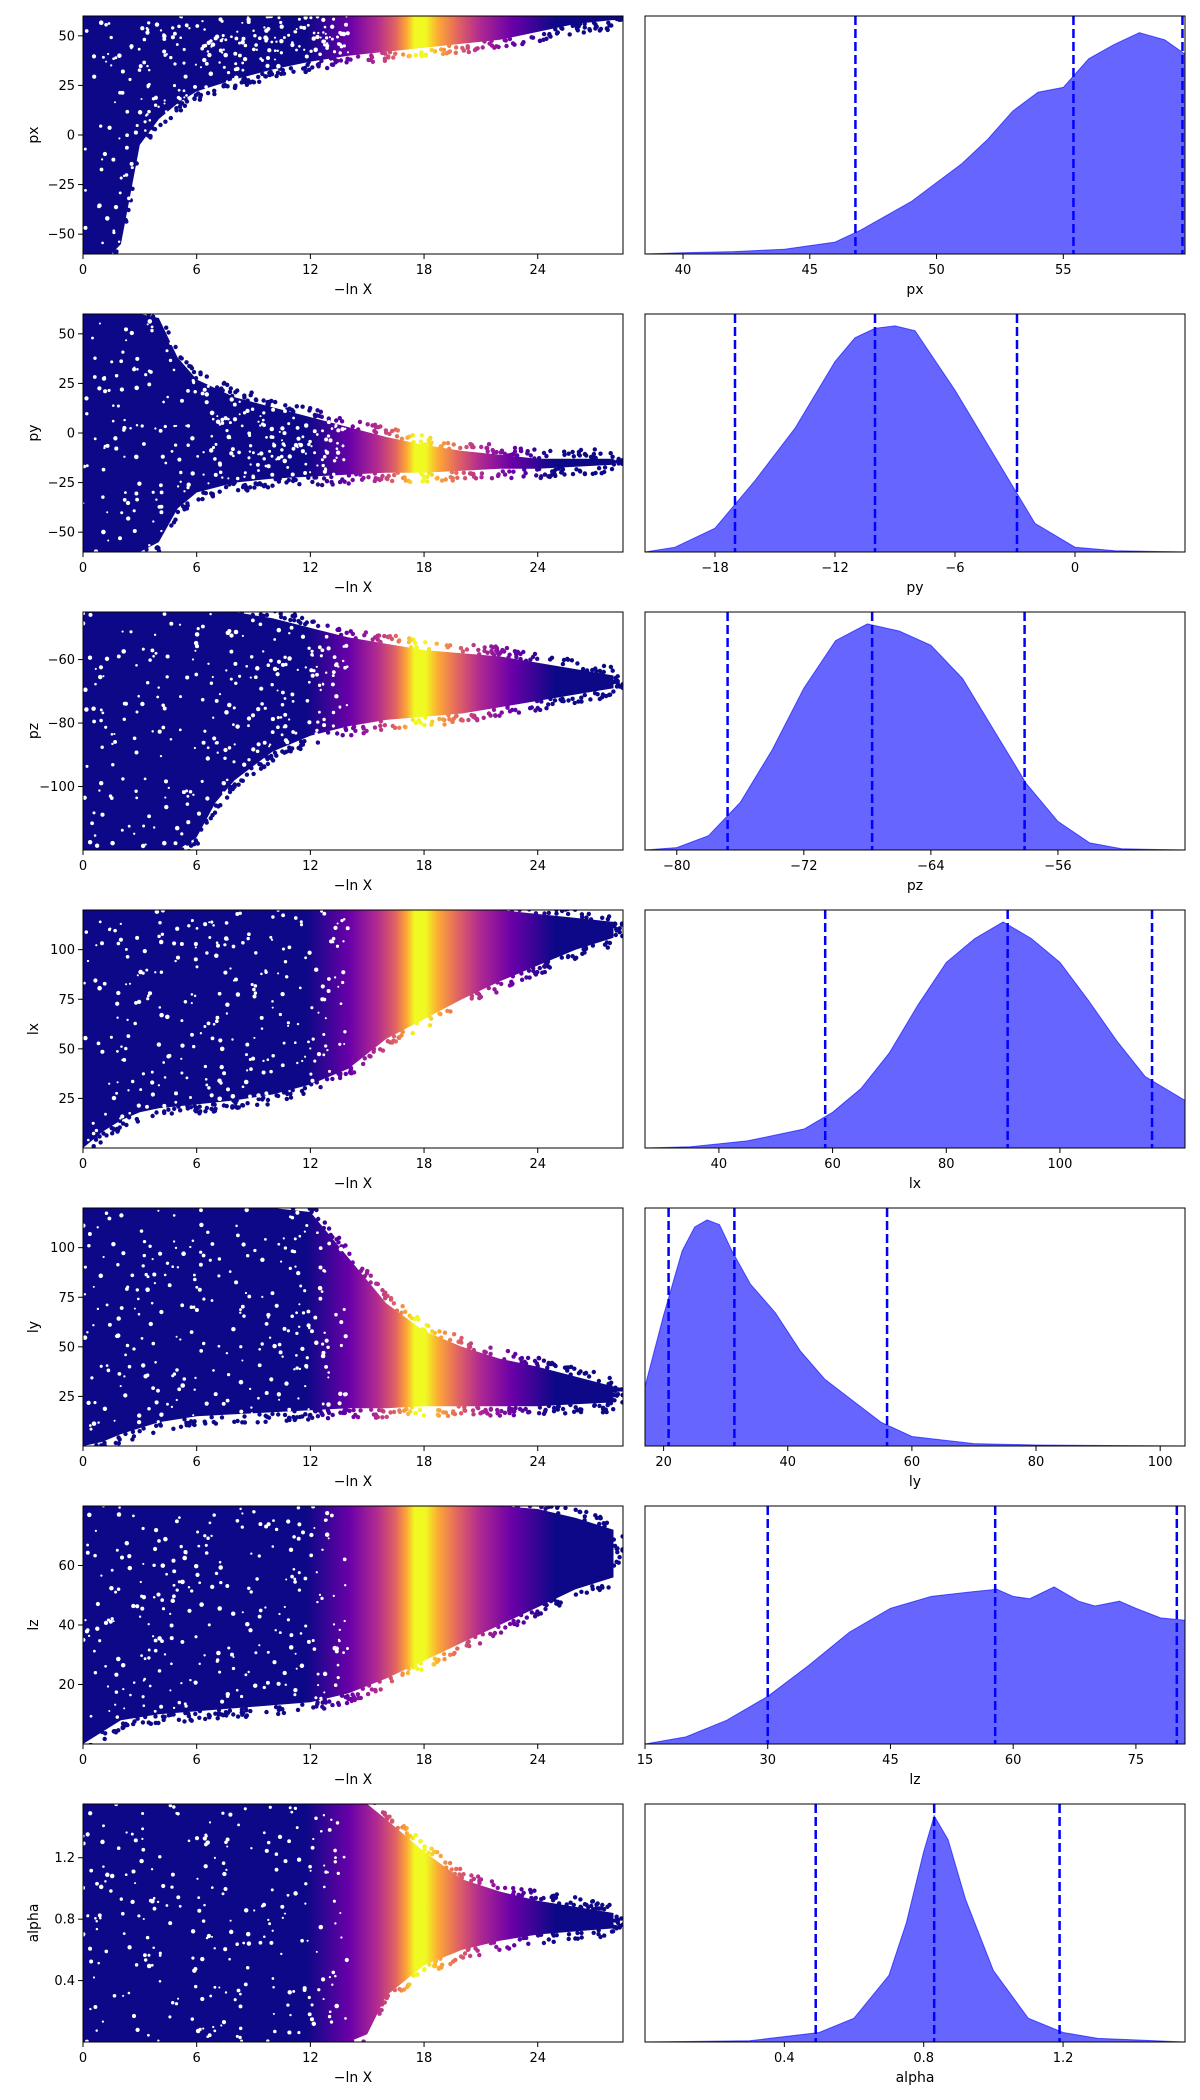 This screenshot has width=1200, height=2100. I want to click on trace-gaps-lx, so click(216, 1026).